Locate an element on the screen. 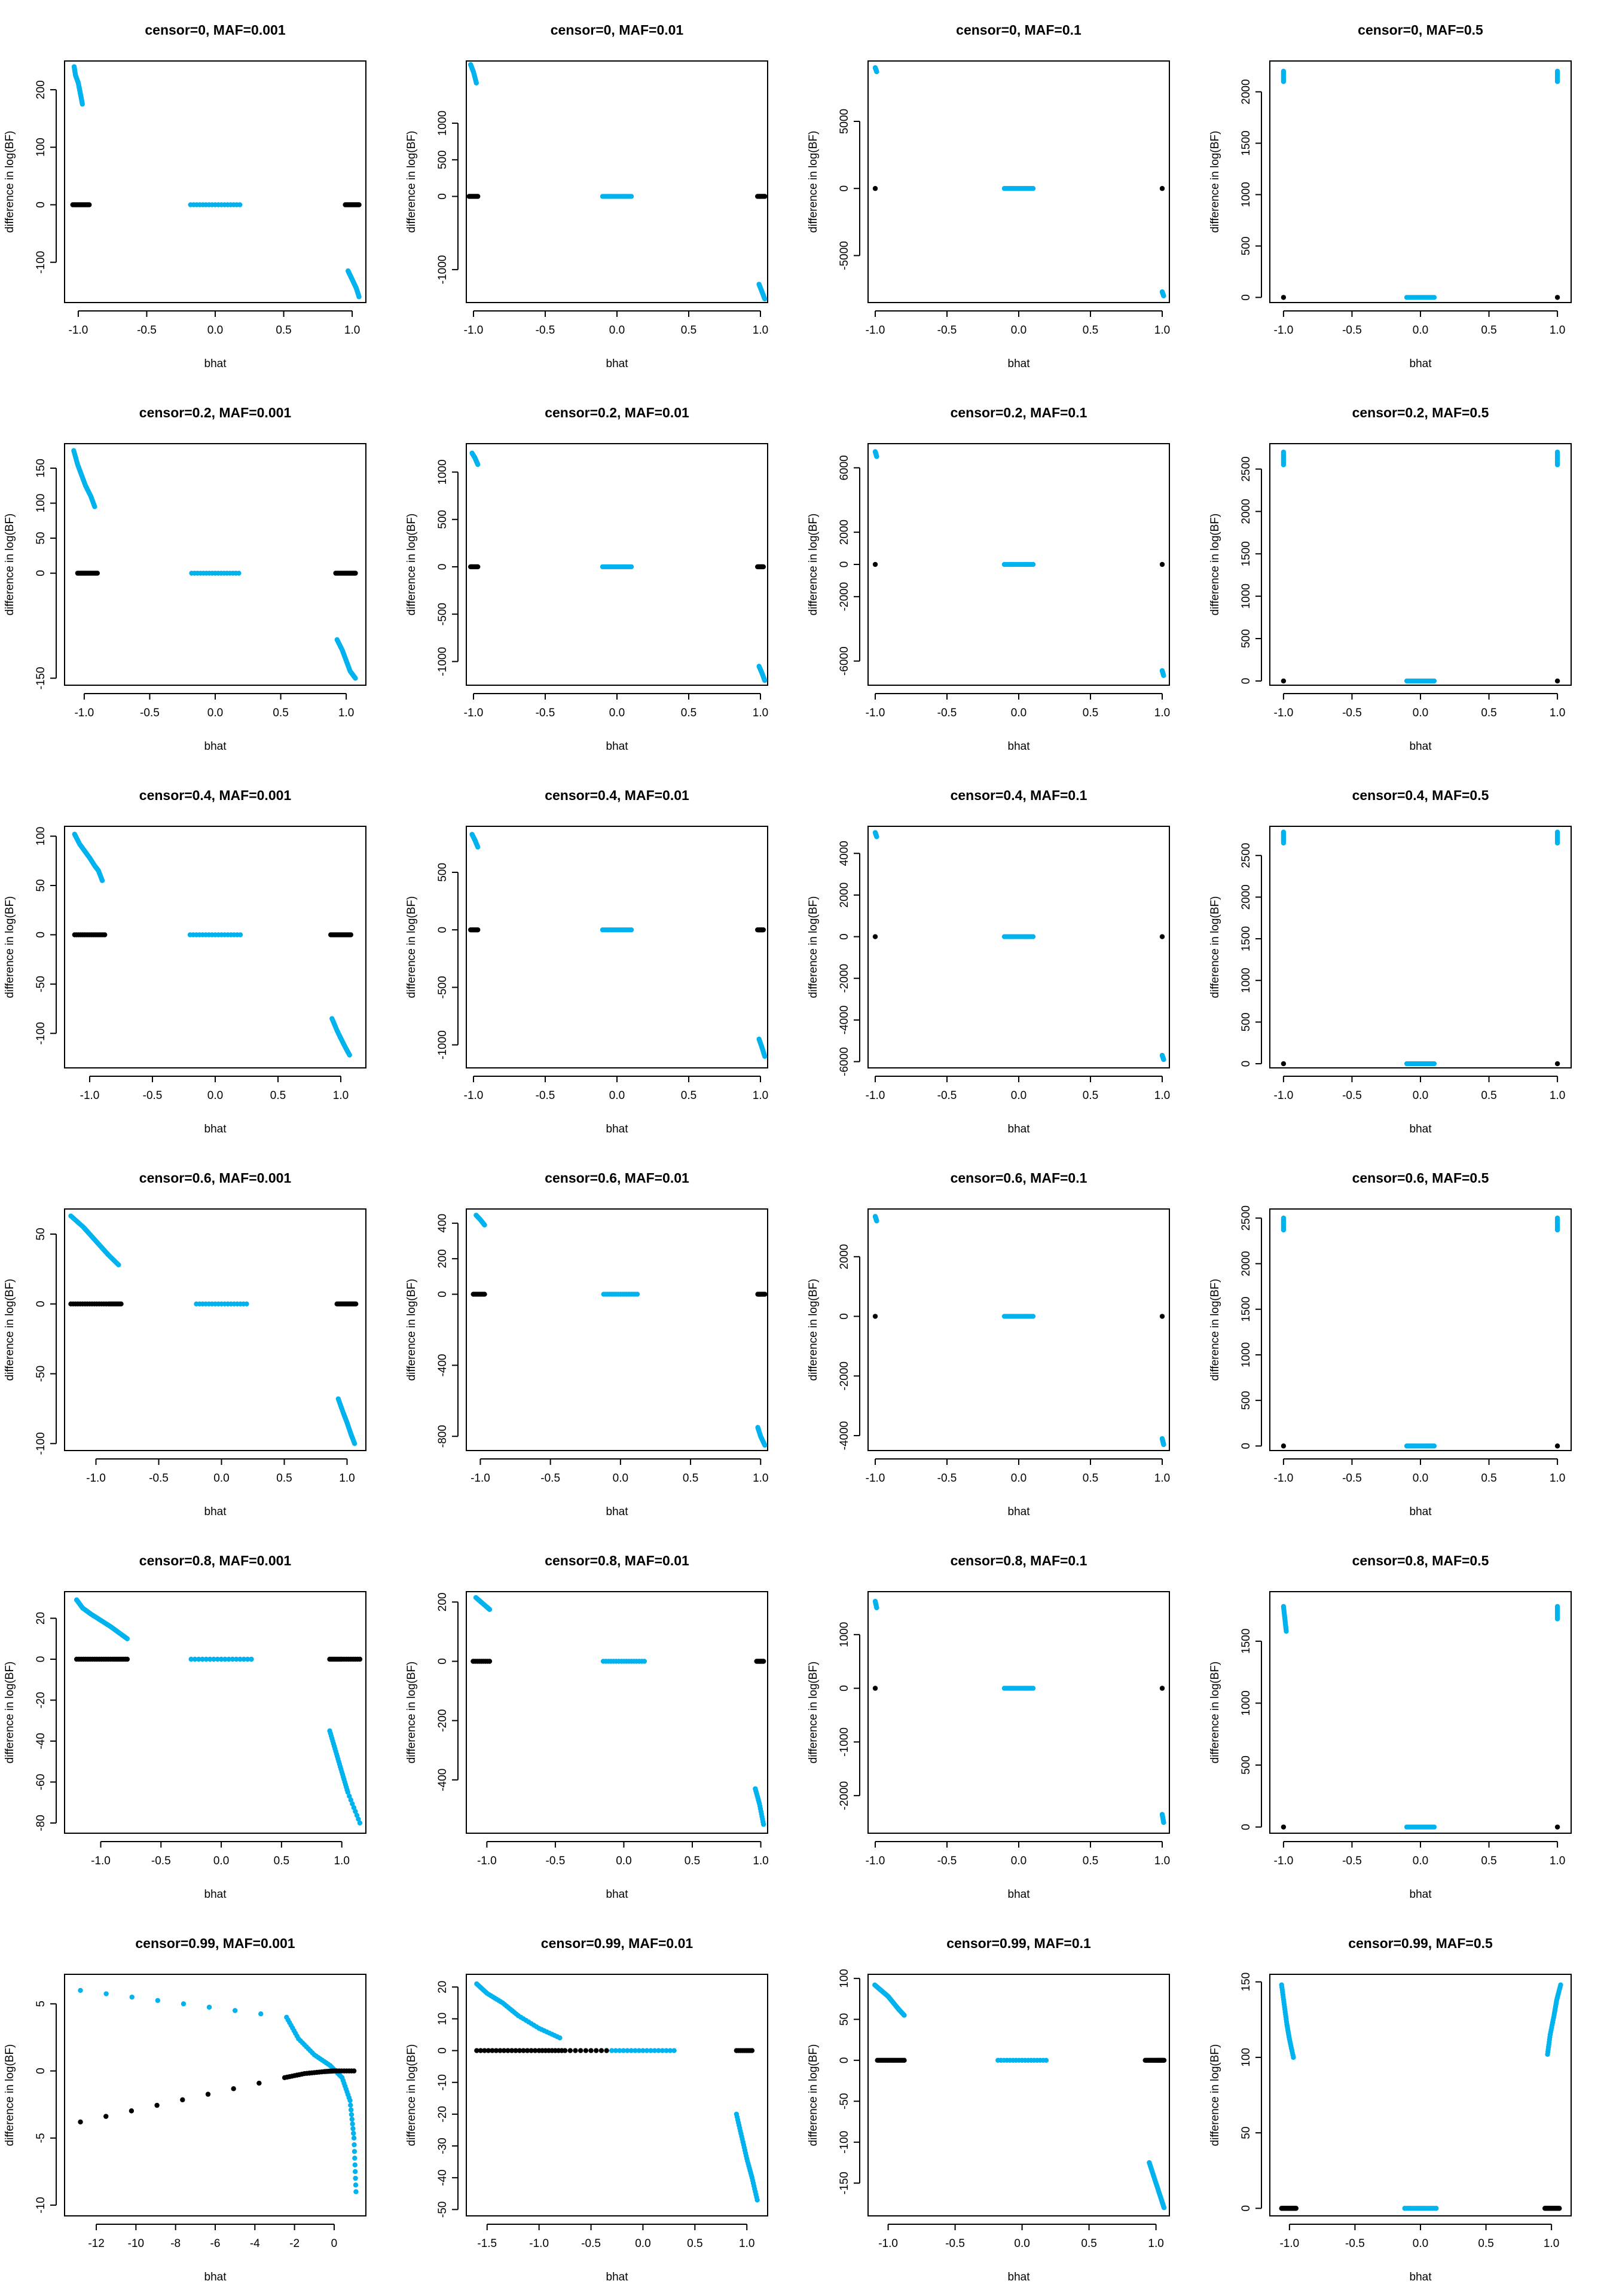  y-tick-label: 20 is located at coordinates (442, 1987).